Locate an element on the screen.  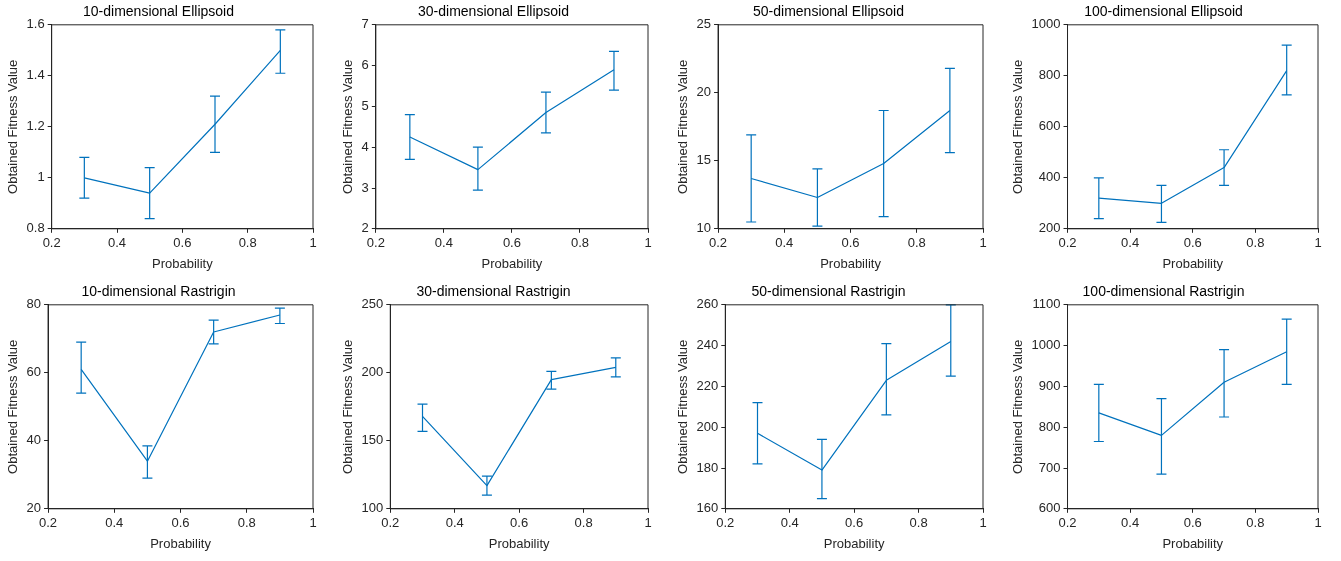
y-tick-label: 400 is located at coordinates (1049, 177).